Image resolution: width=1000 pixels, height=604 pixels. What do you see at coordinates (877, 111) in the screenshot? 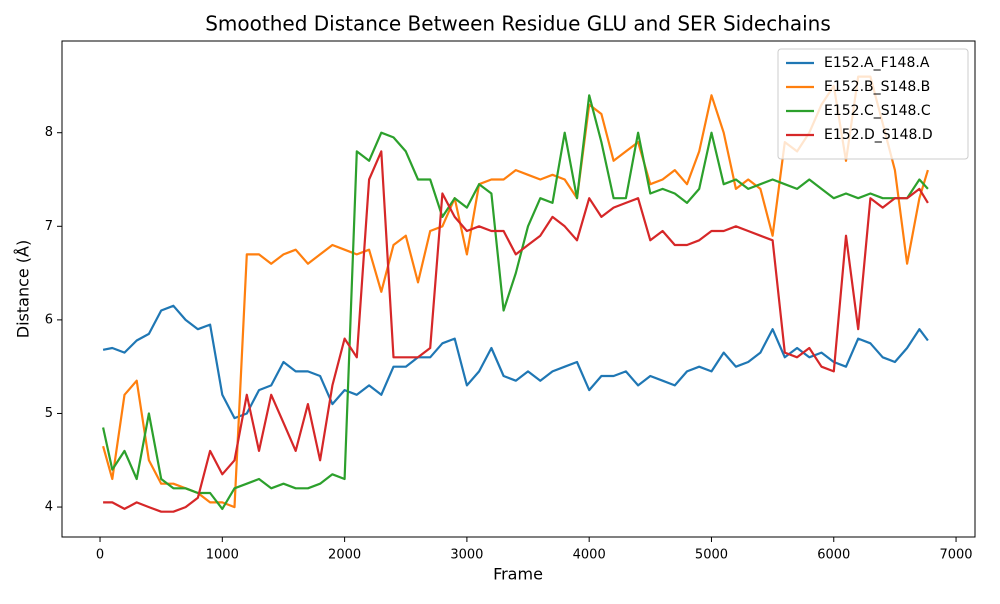
I see `legend-label: E152.C_S148.C` at bounding box center [877, 111].